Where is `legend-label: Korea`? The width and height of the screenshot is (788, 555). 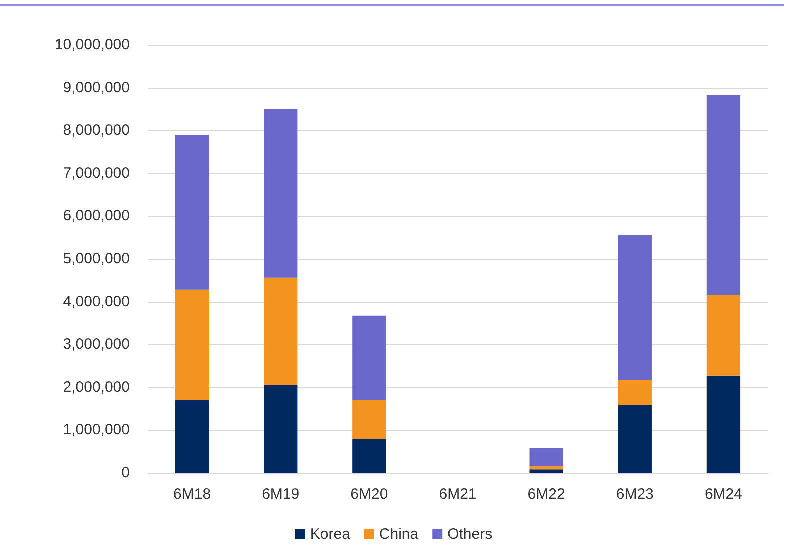
legend-label: Korea is located at coordinates (331, 534).